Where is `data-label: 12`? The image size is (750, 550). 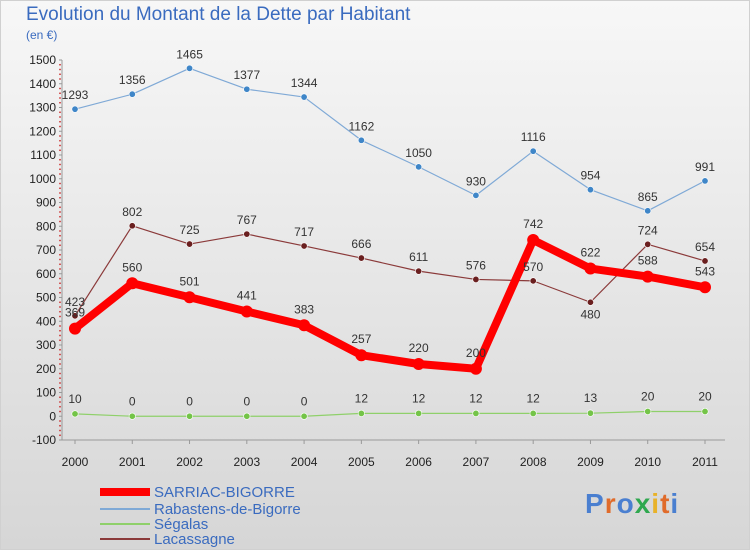
data-label: 12 is located at coordinates (419, 398).